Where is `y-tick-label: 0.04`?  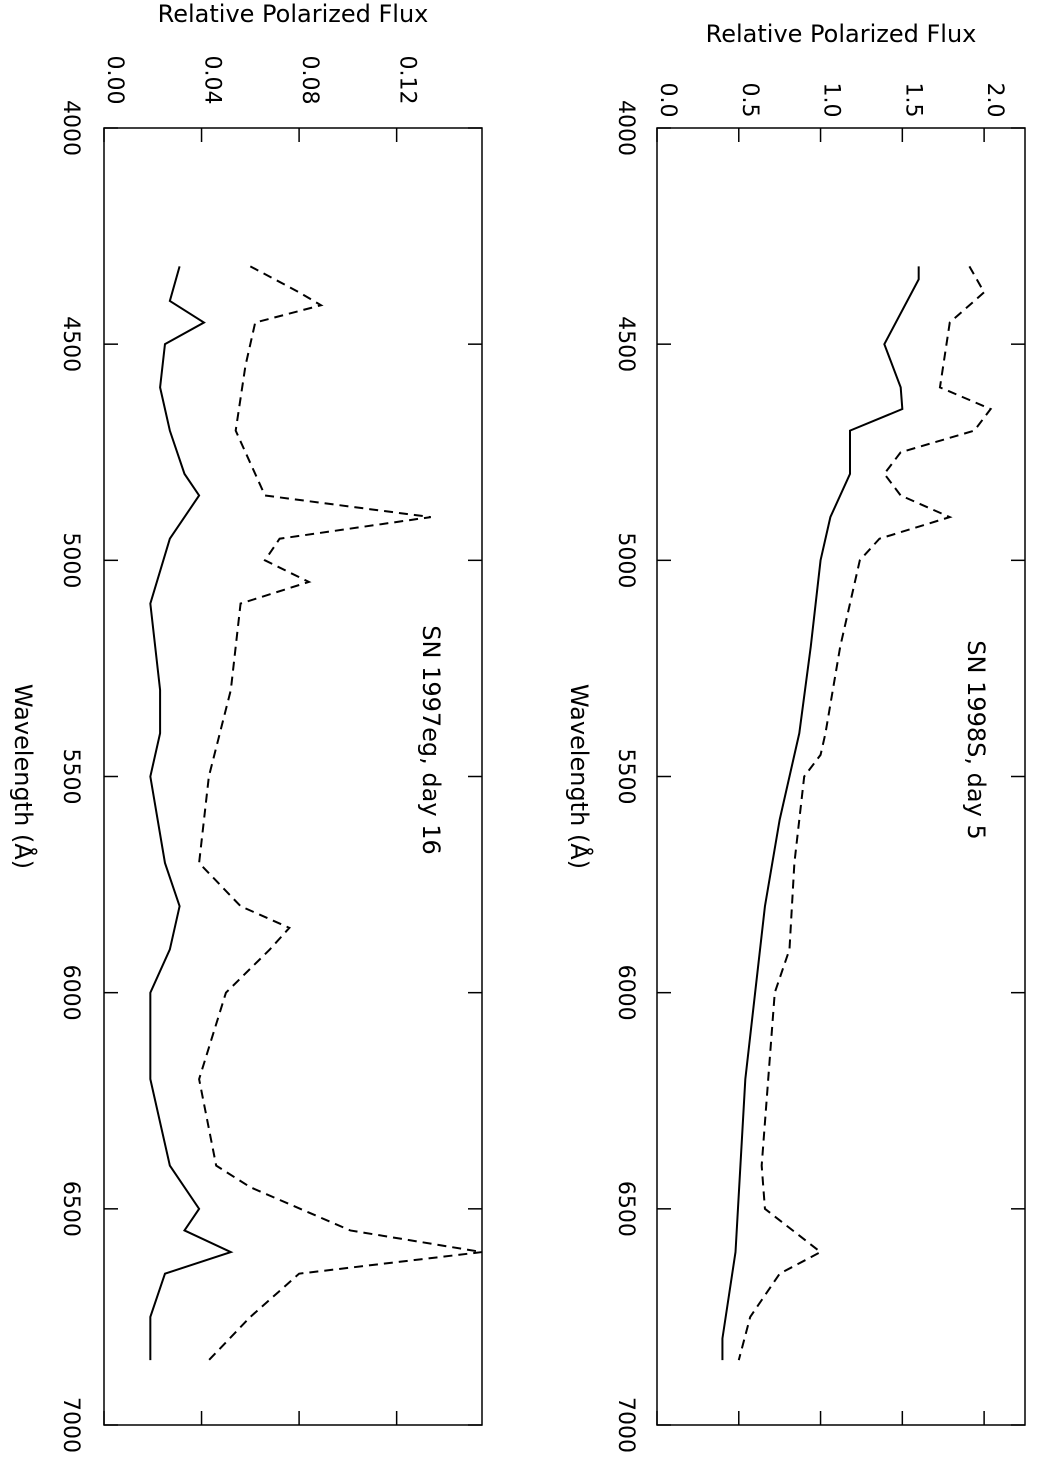 y-tick-label: 0.04 is located at coordinates (212, 80).